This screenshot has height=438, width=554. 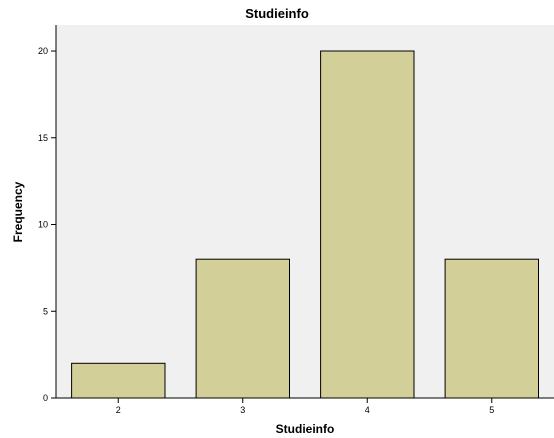 What do you see at coordinates (277, 13) in the screenshot?
I see `chart-title: Studieinfo` at bounding box center [277, 13].